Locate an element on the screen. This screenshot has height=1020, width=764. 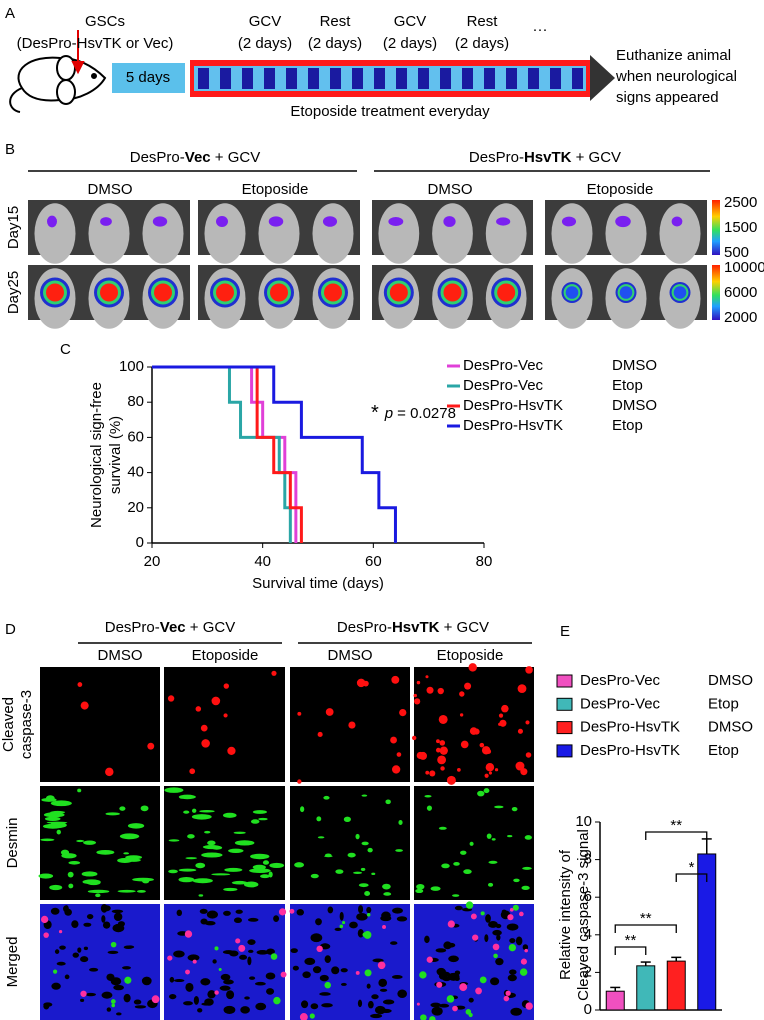
header-bold: HsvTK is located at coordinates (416, 627).